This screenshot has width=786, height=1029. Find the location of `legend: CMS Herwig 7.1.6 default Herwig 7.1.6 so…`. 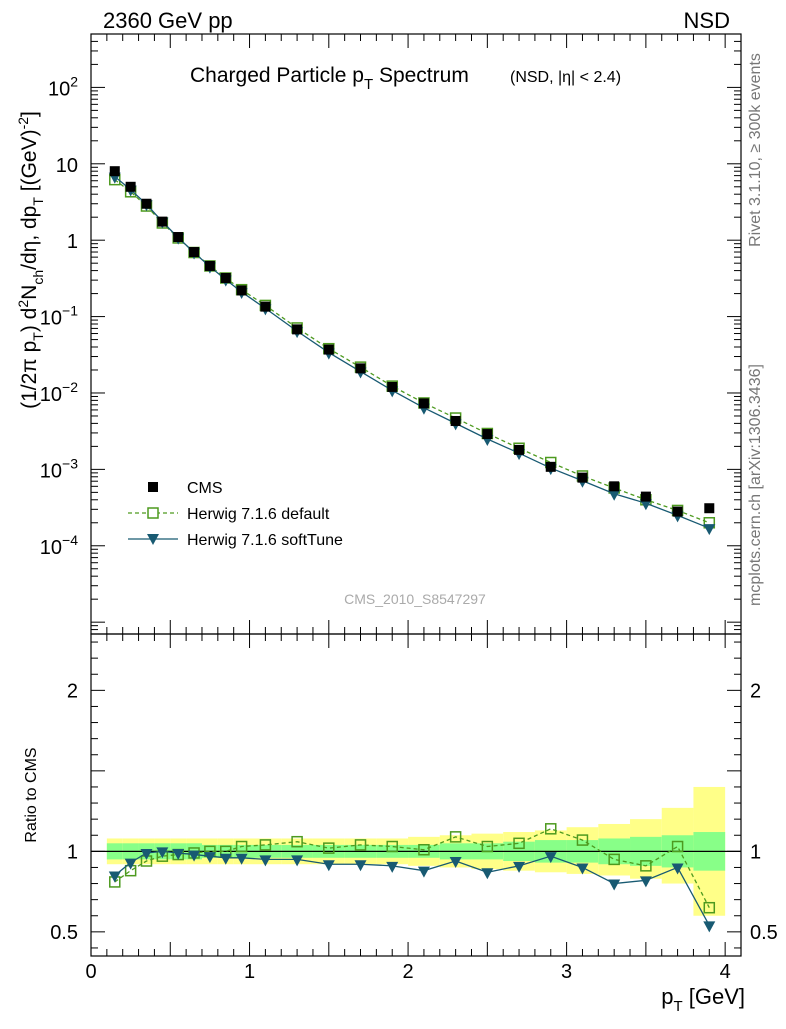

legend: CMS Herwig 7.1.6 default Herwig 7.1.6 so… is located at coordinates (235, 514).